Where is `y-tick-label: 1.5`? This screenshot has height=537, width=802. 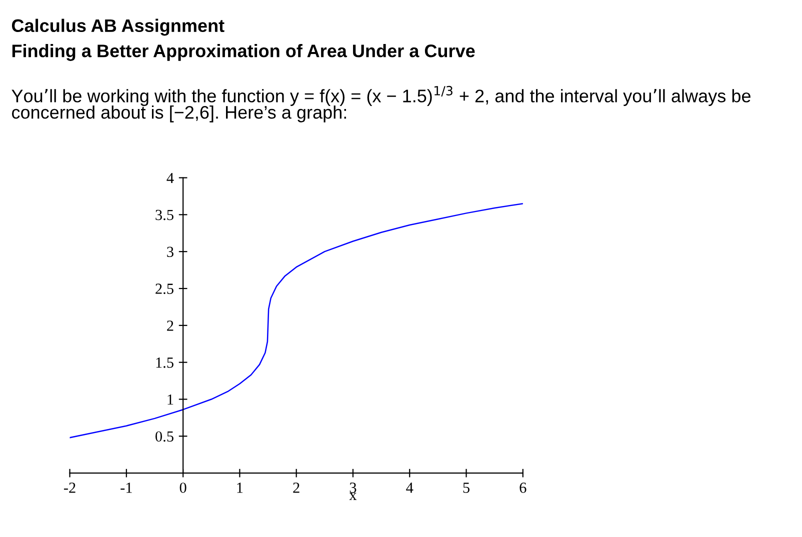
y-tick-label: 1.5 is located at coordinates (165, 363).